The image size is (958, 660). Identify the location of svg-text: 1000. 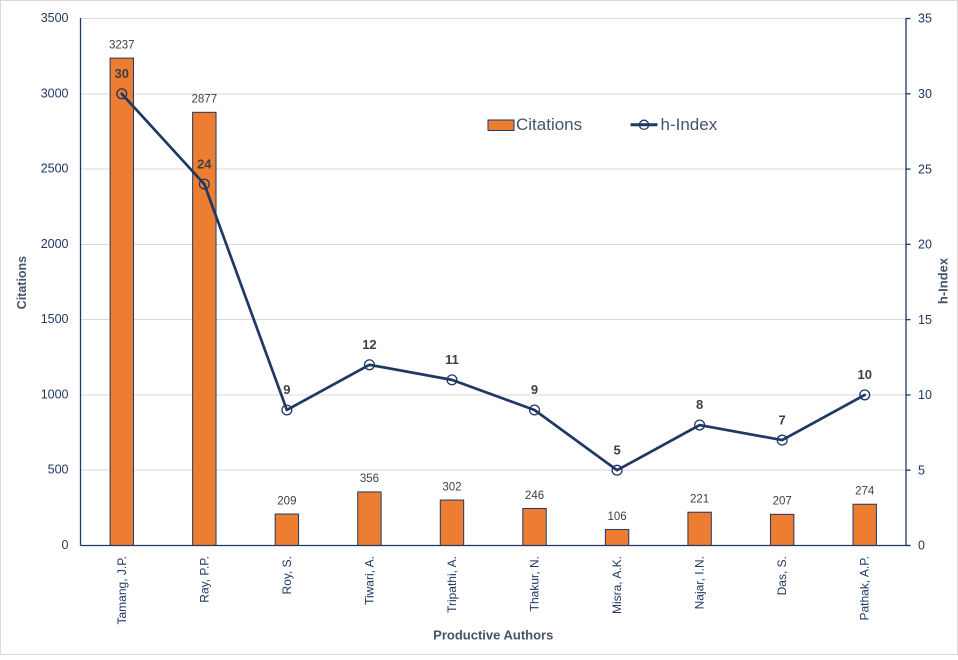
(55, 394).